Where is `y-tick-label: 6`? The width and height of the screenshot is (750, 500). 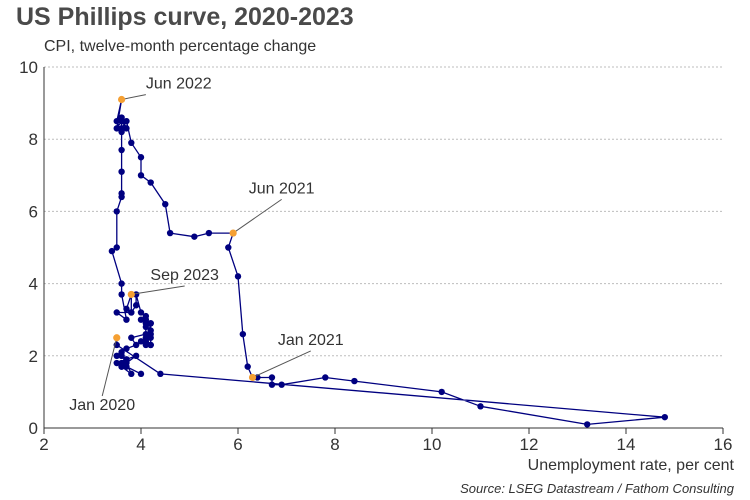 y-tick-label: 6 is located at coordinates (33, 211).